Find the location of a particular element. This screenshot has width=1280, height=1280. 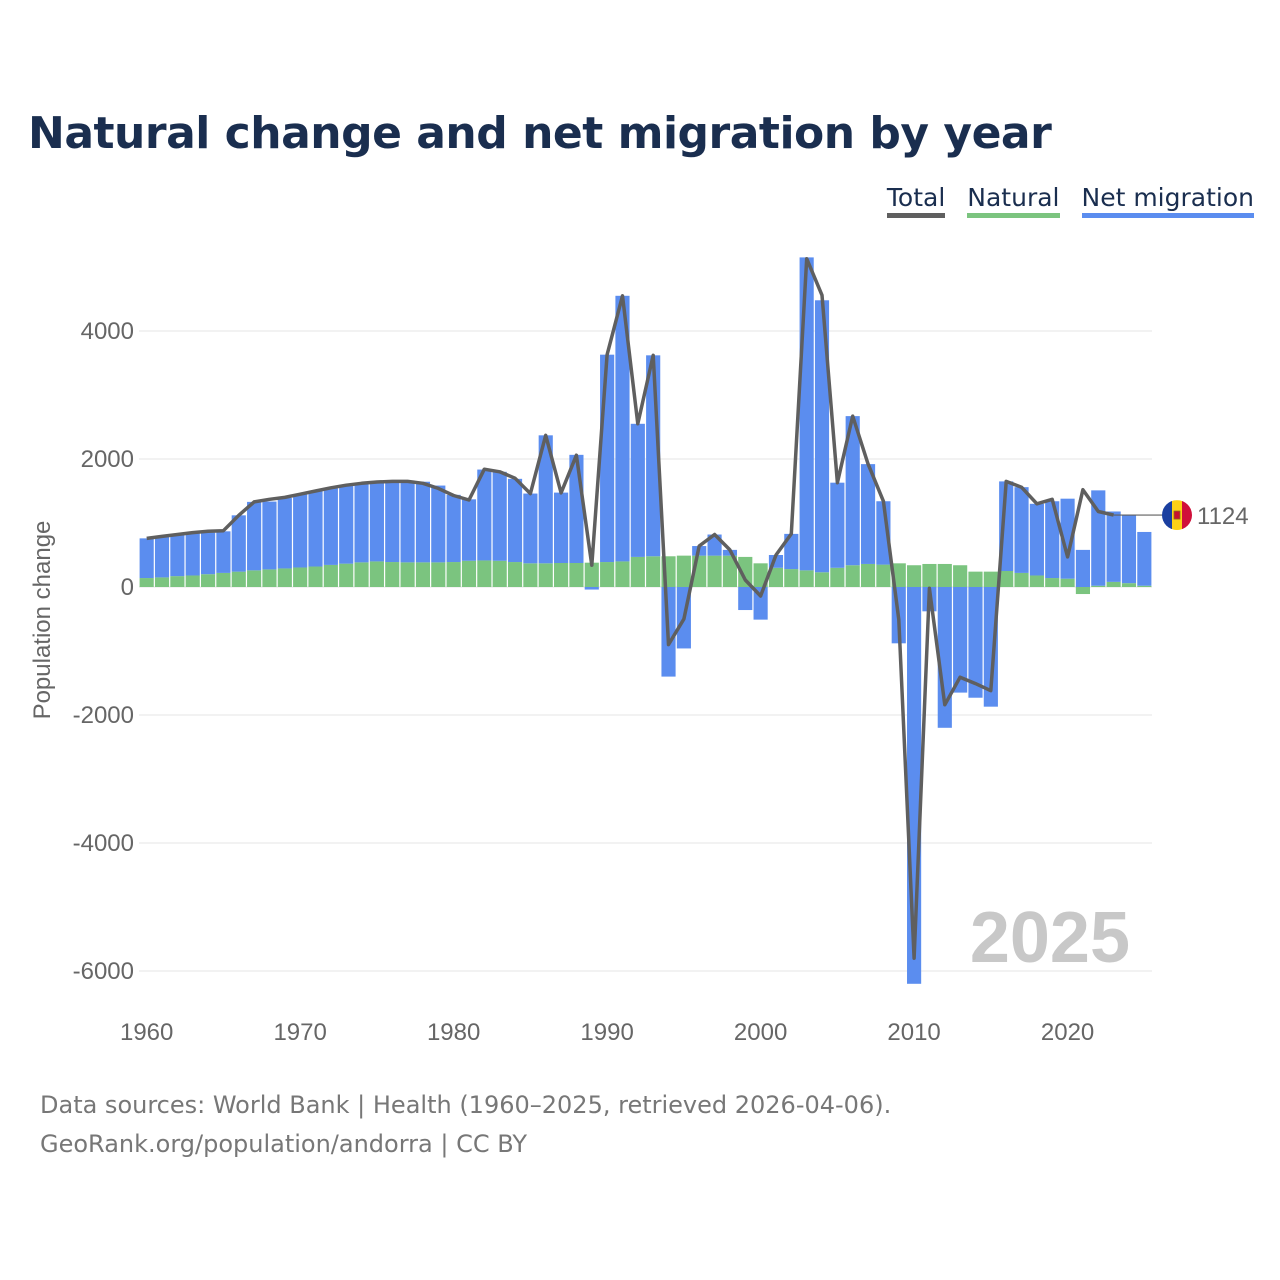

legend-total: Total is located at coordinates (916, 200).